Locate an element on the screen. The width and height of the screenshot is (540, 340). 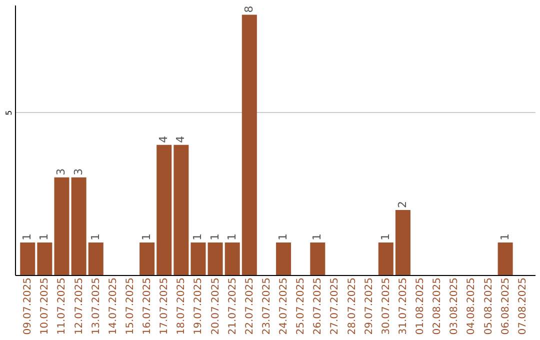
data-label: 2 is located at coordinates (402, 204).